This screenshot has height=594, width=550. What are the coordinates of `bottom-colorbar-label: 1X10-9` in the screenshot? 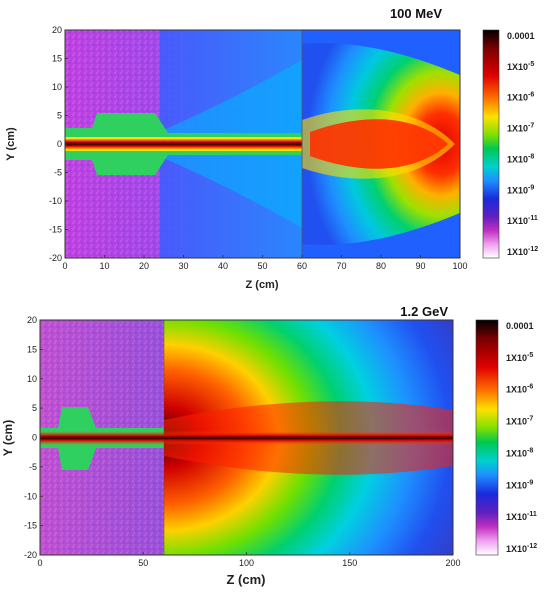 It's located at (519, 484).